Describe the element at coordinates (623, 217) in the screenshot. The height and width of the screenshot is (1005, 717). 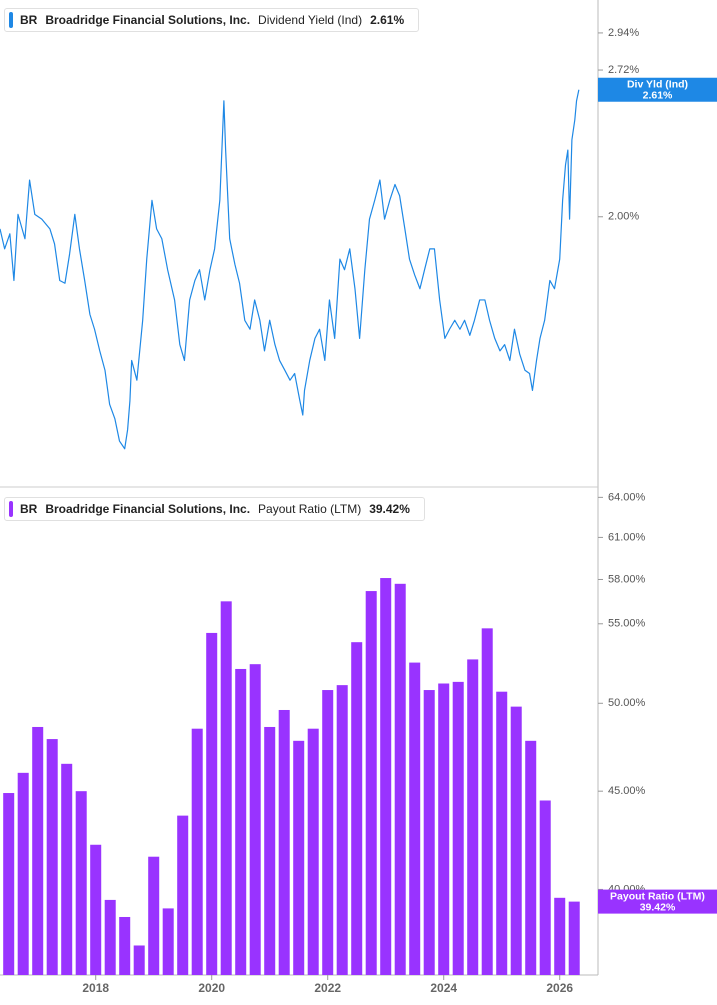
I see `y-tick-label: 2.00%` at that location.